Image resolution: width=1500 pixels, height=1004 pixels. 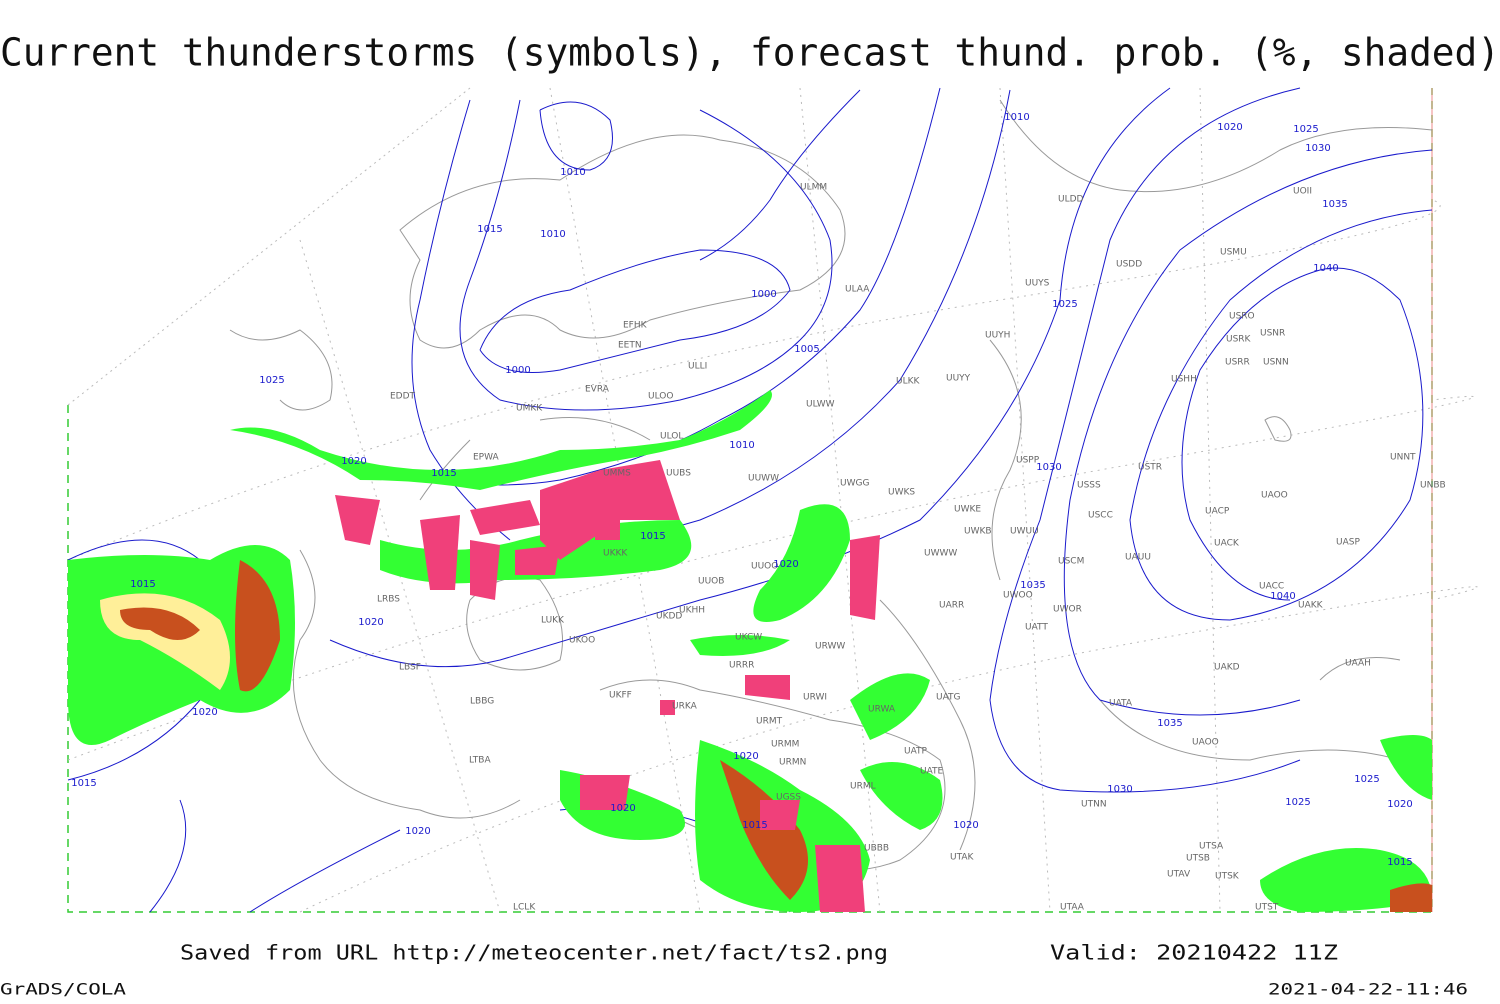 I want to click on station-label: UWKE, so click(x=967, y=510).